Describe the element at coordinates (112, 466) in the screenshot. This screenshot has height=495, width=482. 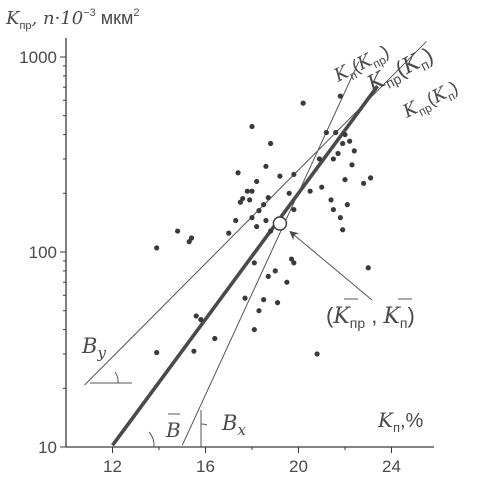
I see `x-tick-label-0: 12` at that location.